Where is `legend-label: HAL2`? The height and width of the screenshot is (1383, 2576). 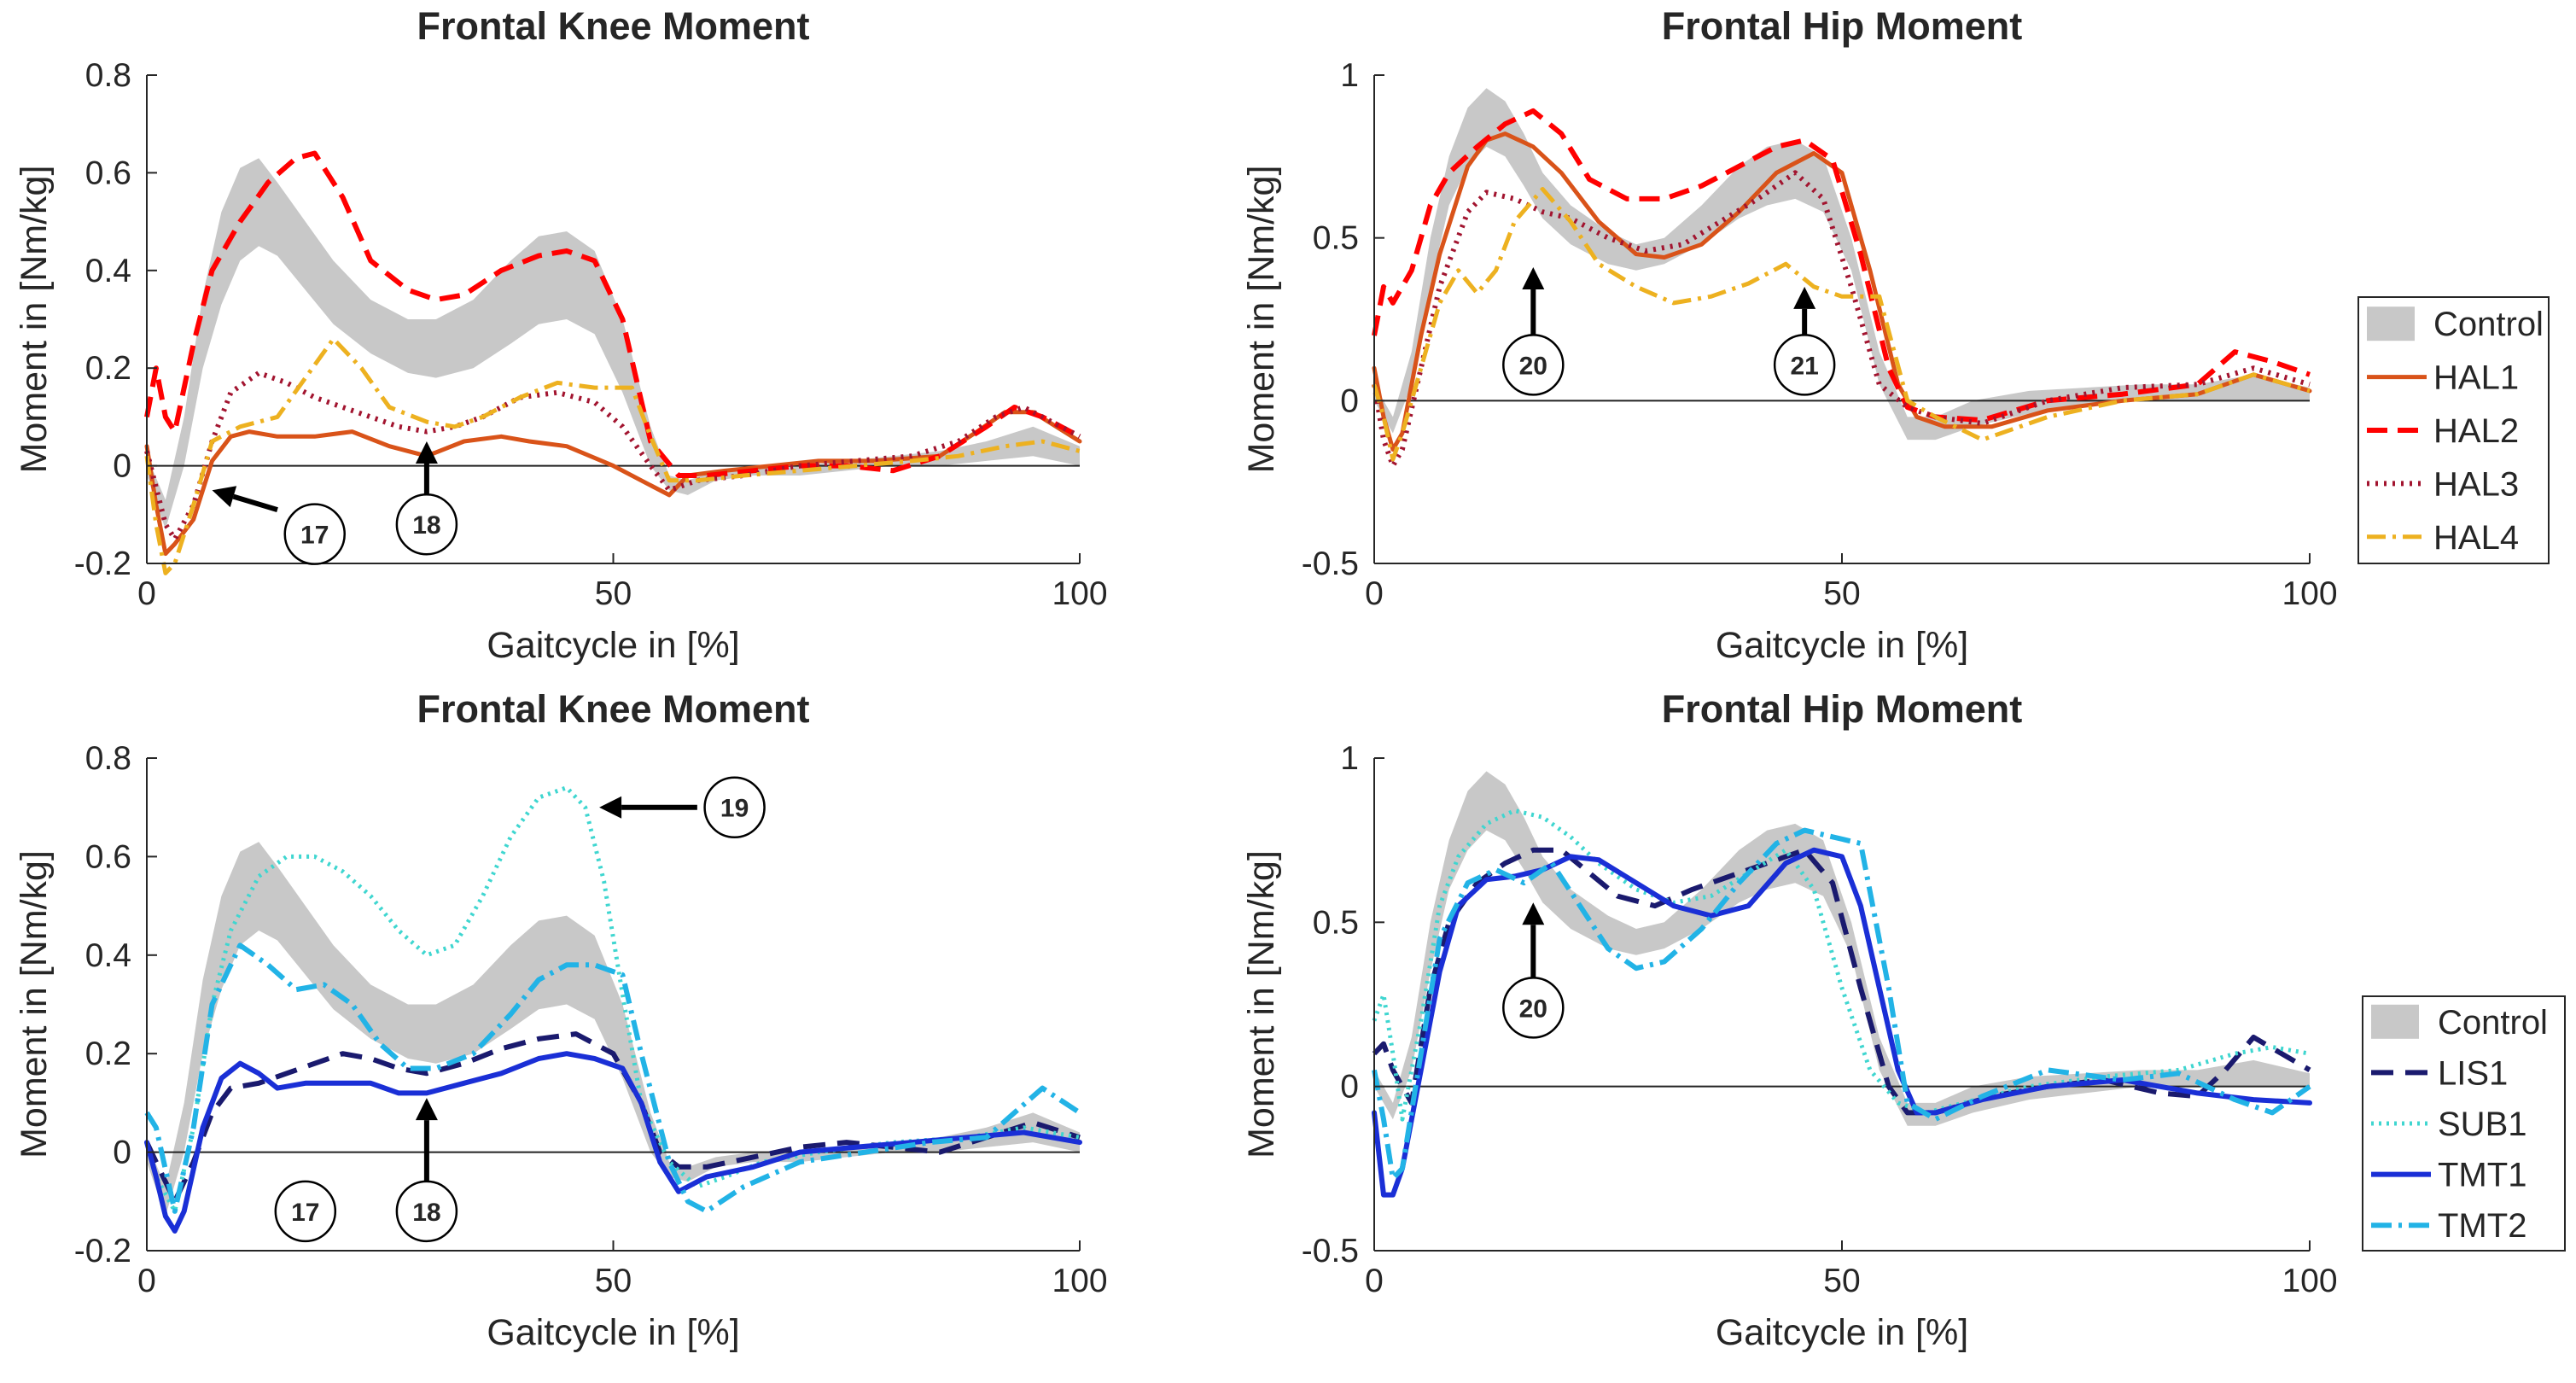 legend-label: HAL2 is located at coordinates (2476, 431).